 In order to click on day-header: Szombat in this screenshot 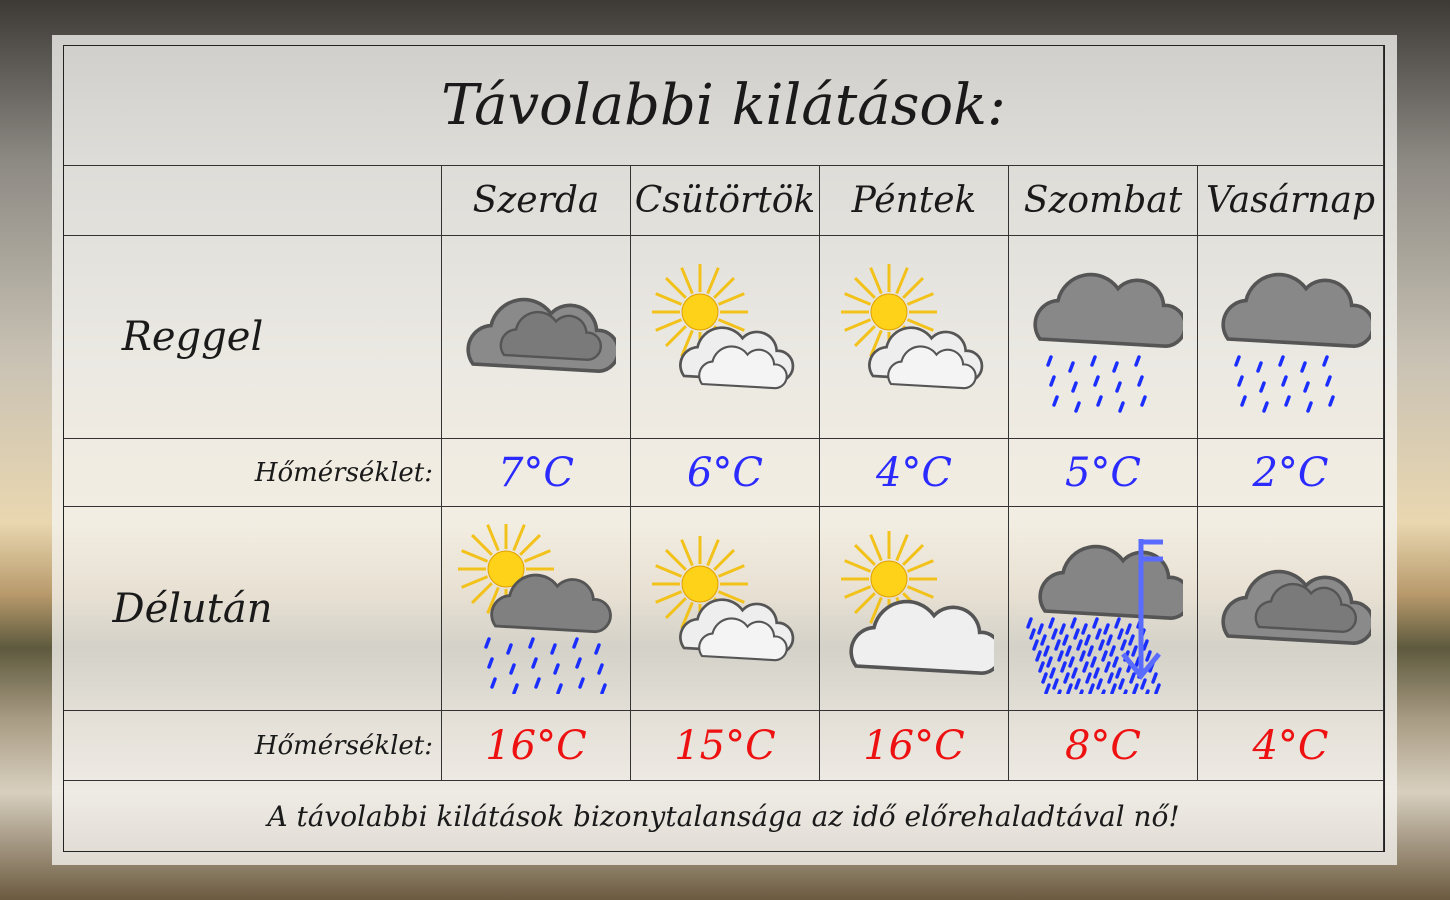, I will do `click(1103, 201)`.